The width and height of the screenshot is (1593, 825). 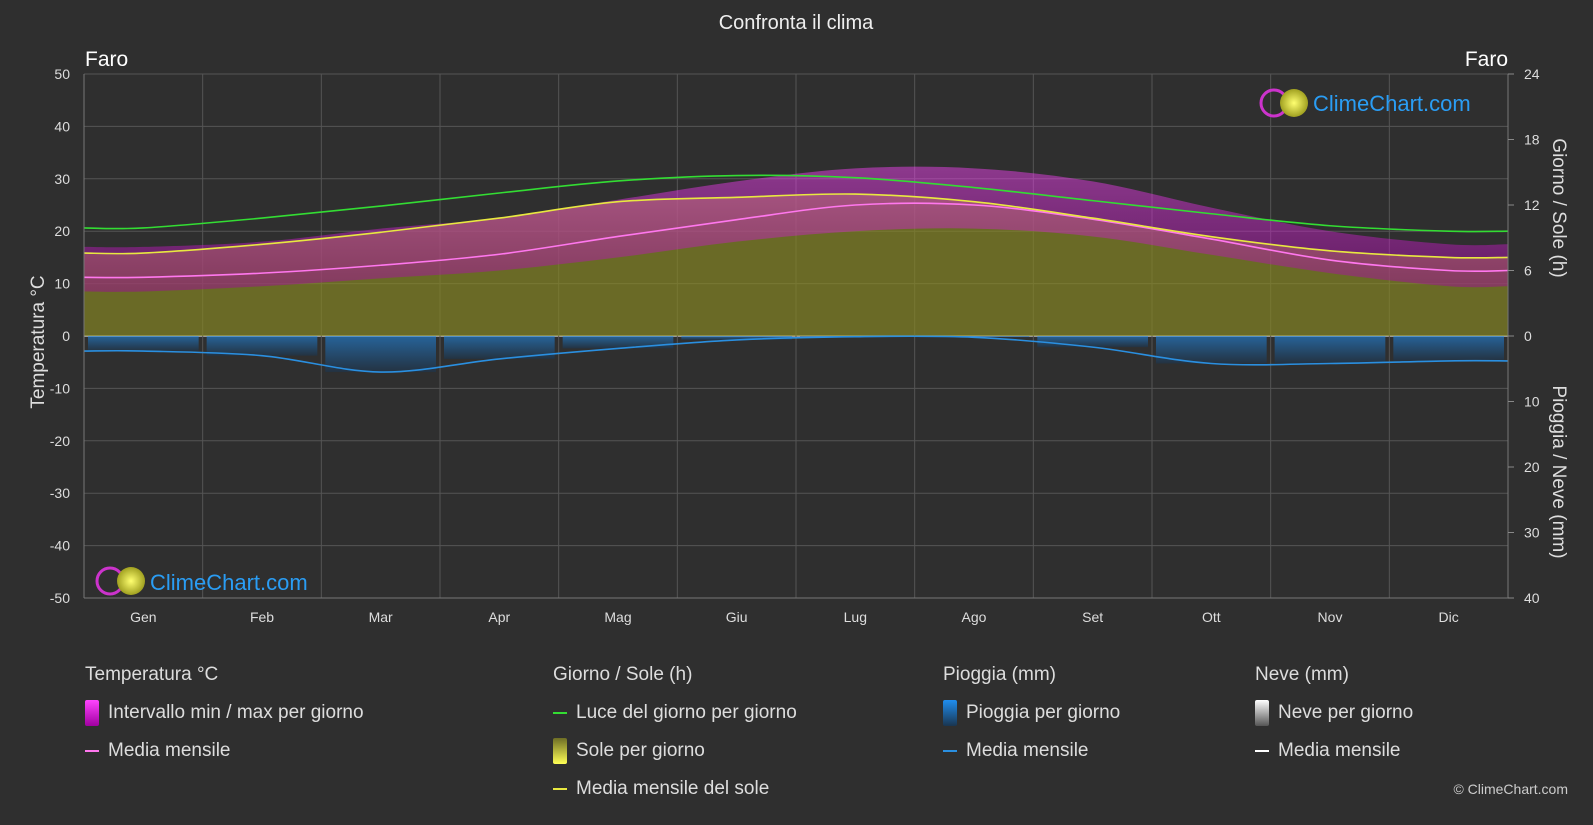 What do you see at coordinates (1528, 271) in the screenshot?
I see `y-right-top-tick-label: 6` at bounding box center [1528, 271].